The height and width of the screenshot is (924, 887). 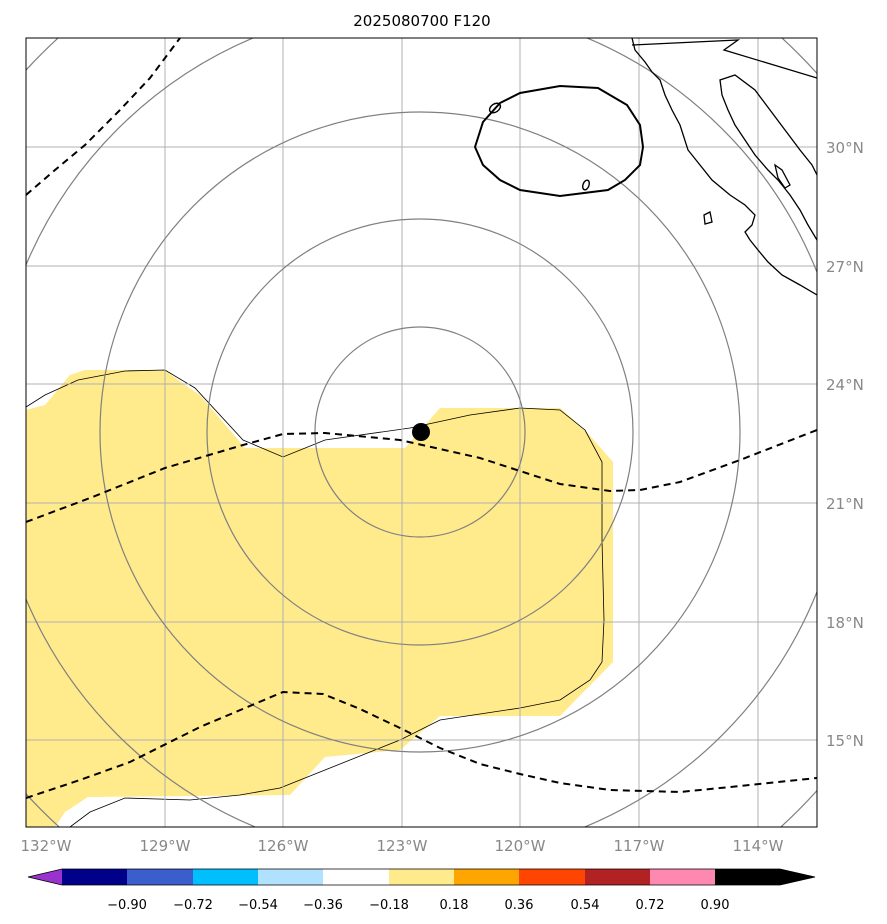 What do you see at coordinates (724, 59) in the screenshot?
I see `coastline-top-edge` at bounding box center [724, 59].